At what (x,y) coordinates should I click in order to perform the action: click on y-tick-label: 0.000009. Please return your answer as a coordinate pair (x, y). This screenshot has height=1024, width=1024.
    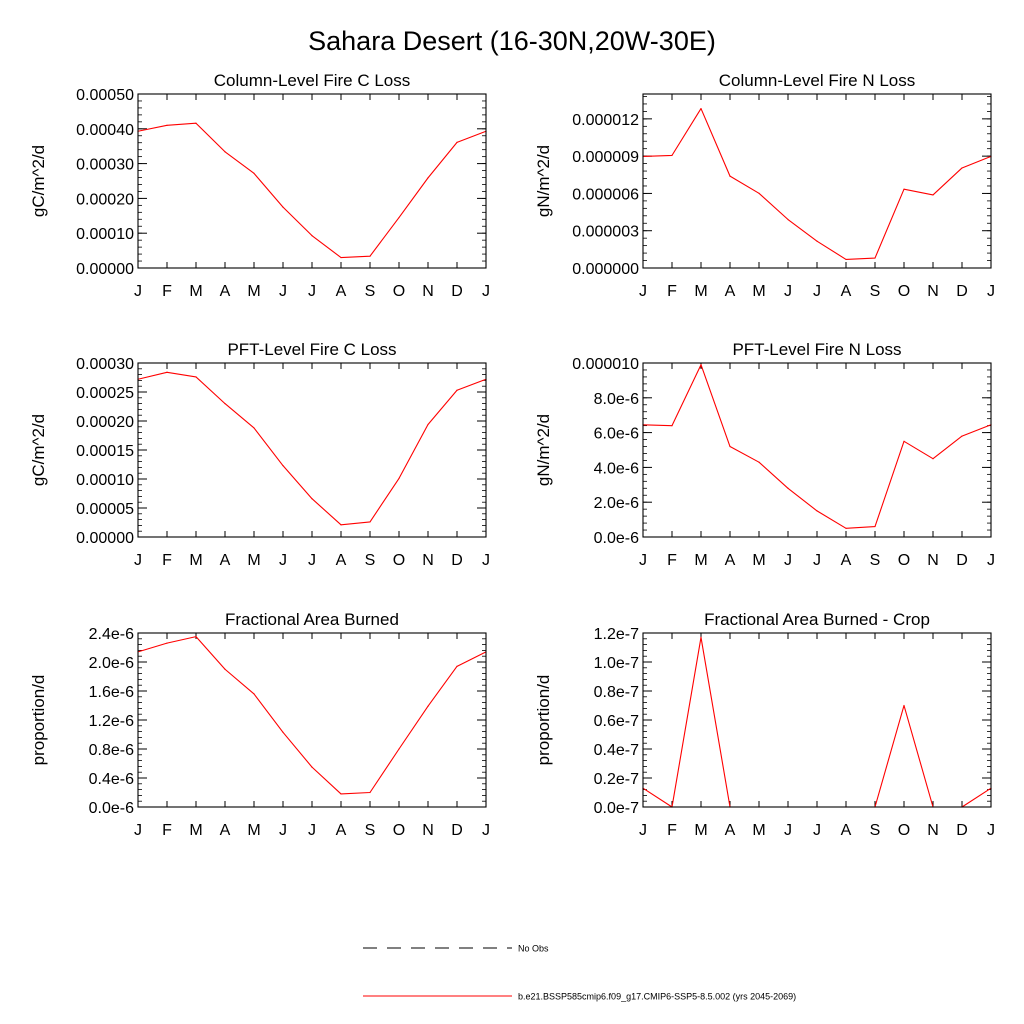
    Looking at the image, I should click on (605, 157).